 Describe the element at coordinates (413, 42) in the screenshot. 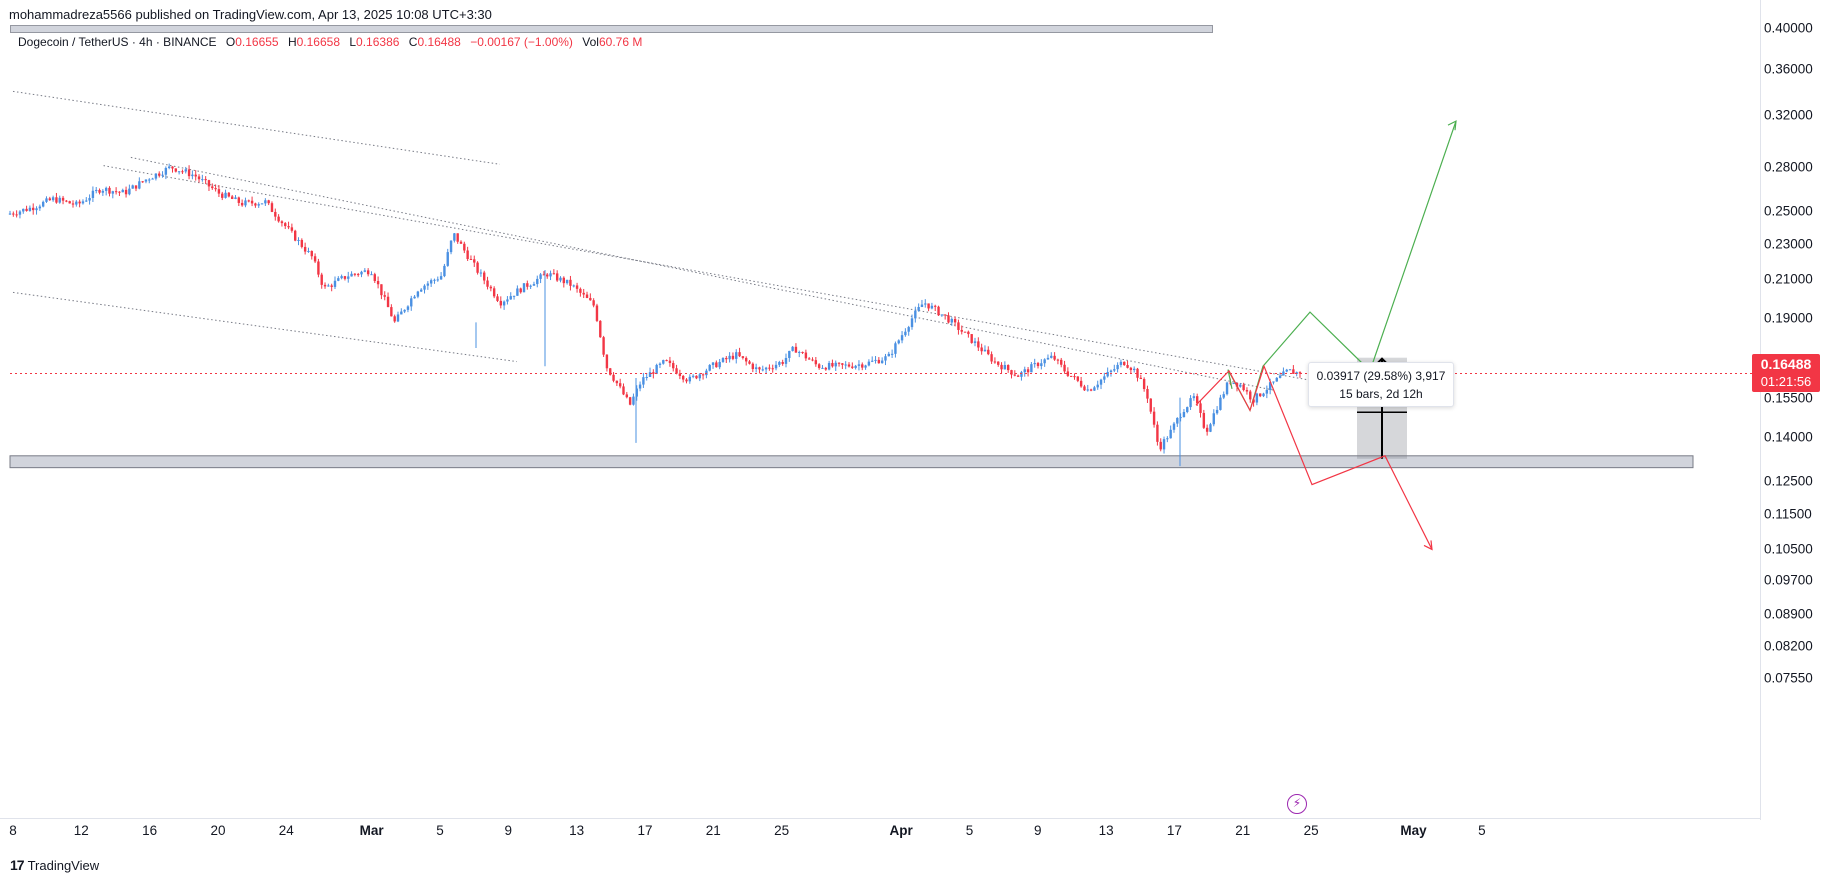

I see `close-label: C` at that location.